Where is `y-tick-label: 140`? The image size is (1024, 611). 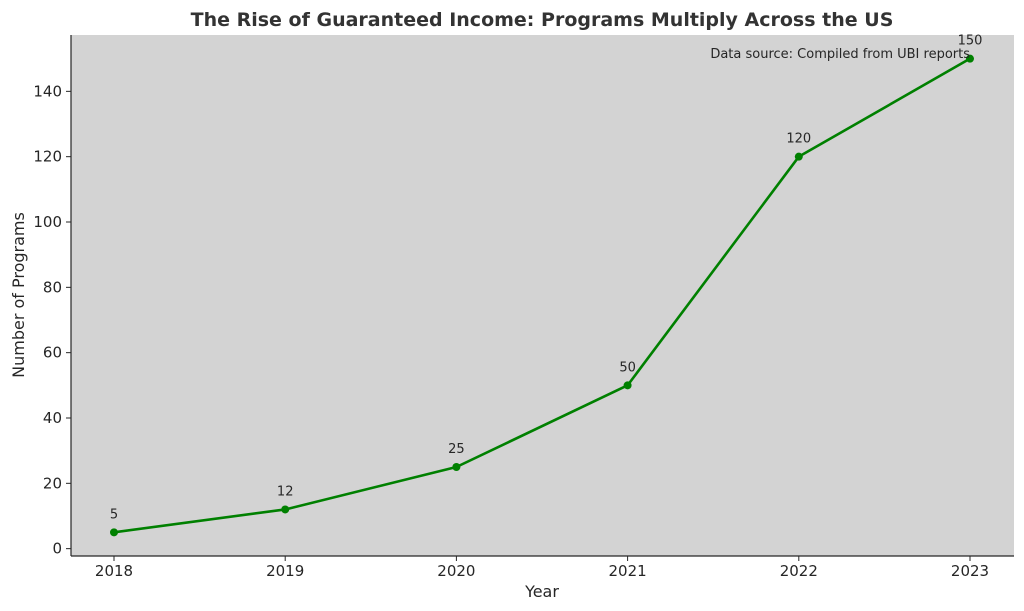 y-tick-label: 140 is located at coordinates (47, 91).